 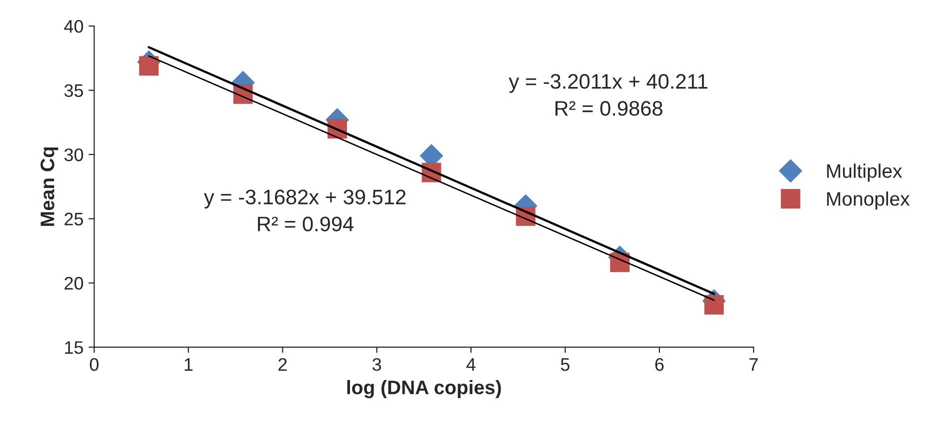 What do you see at coordinates (74, 283) in the screenshot?
I see `y-tick-label: 20` at bounding box center [74, 283].